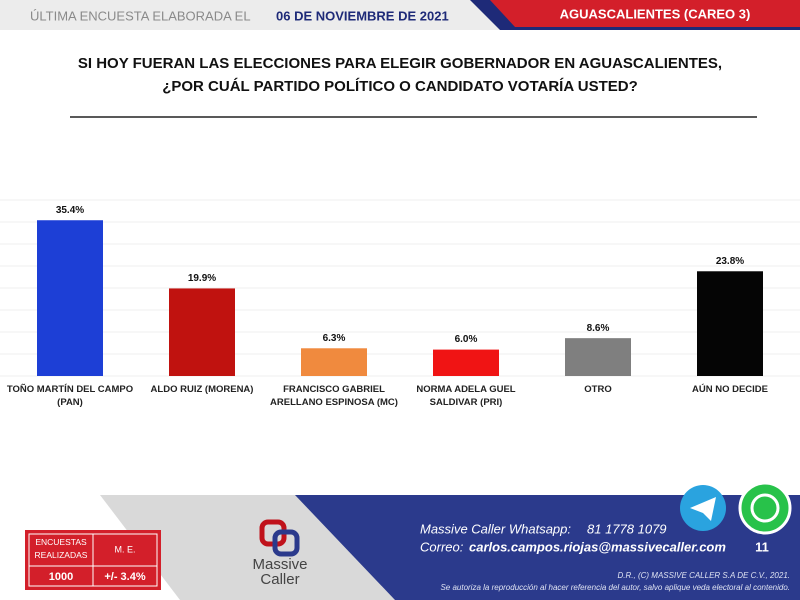  What do you see at coordinates (286, 543) in the screenshot?
I see `logo-mark` at bounding box center [286, 543].